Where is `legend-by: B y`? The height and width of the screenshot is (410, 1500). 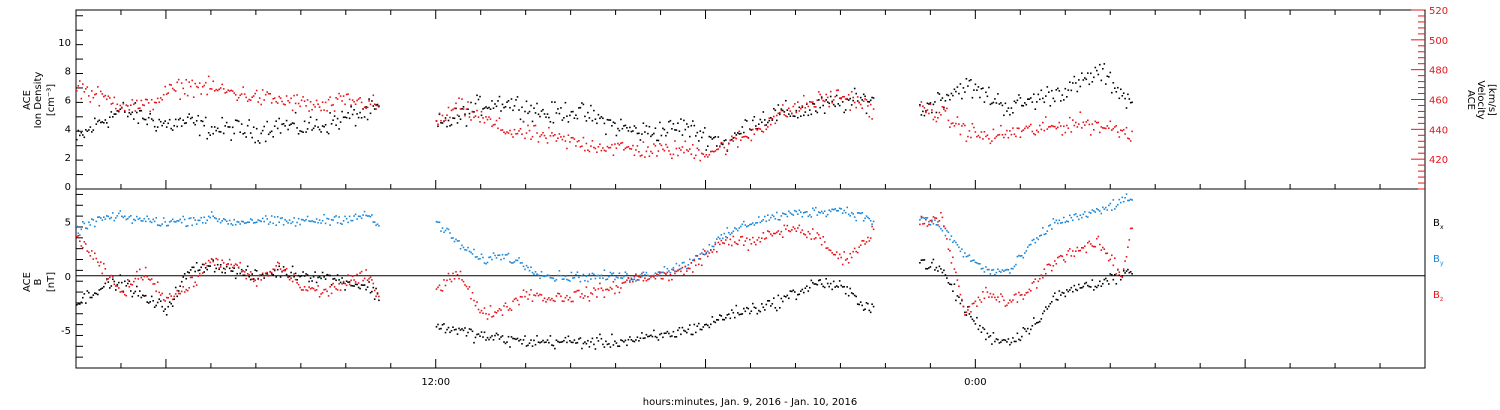 legend-by: B y is located at coordinates (1438, 260).